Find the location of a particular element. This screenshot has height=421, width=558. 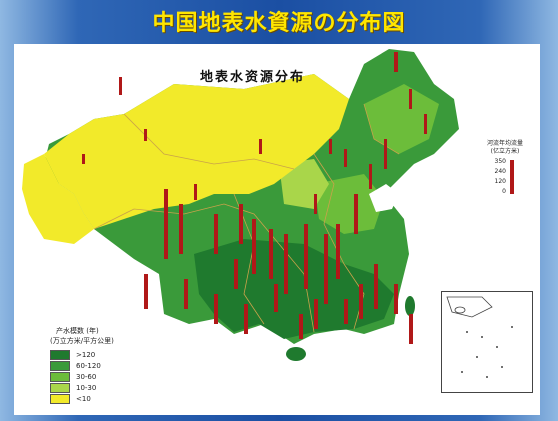

legend-label: 30-60 is located at coordinates (86, 376).